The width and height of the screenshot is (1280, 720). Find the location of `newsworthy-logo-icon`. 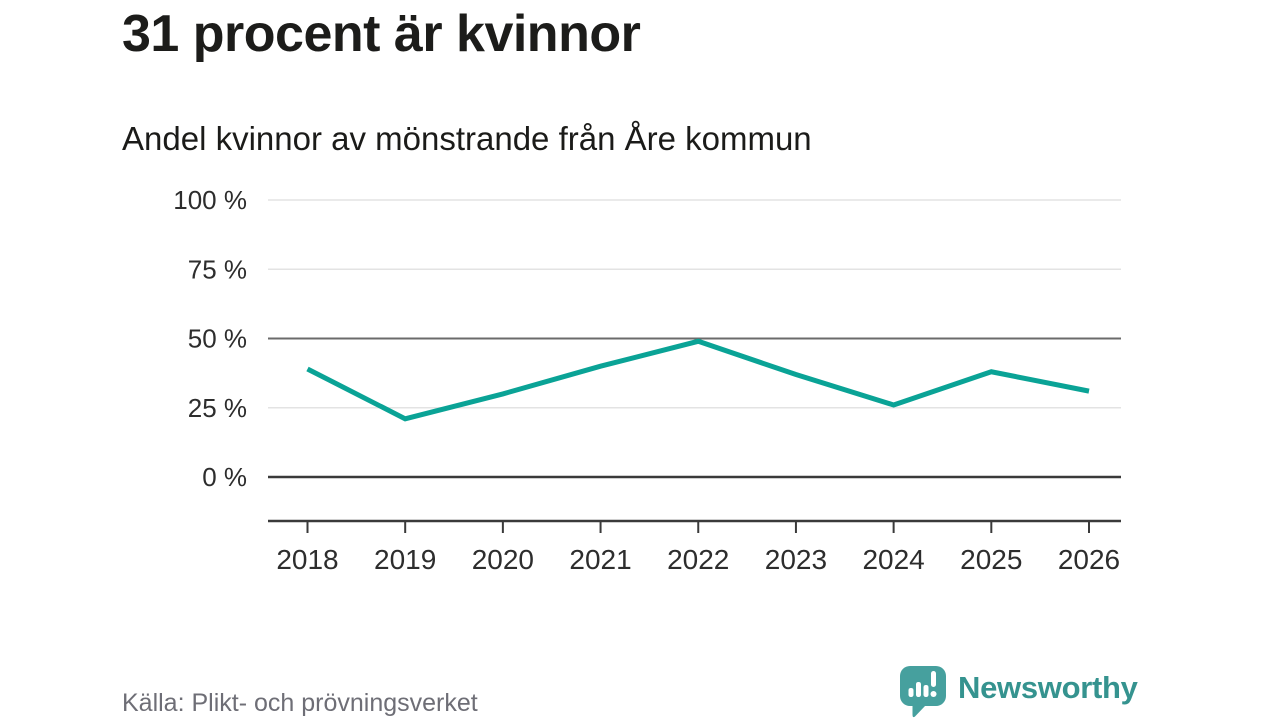

newsworthy-logo-icon is located at coordinates (923, 692).